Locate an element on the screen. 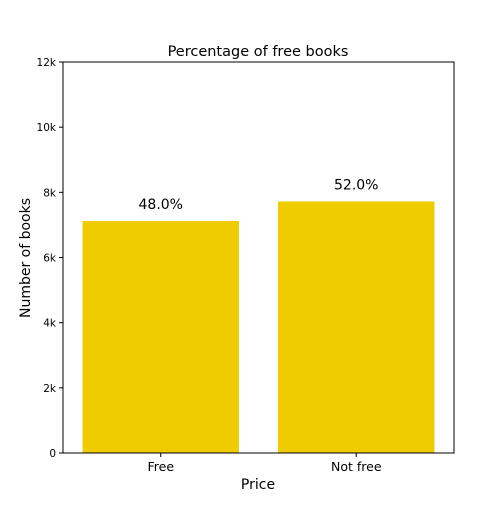 This screenshot has width=504, height=518. y-axis: 0 2k 4k 6k 8k 10k 12k is located at coordinates (50, 258).